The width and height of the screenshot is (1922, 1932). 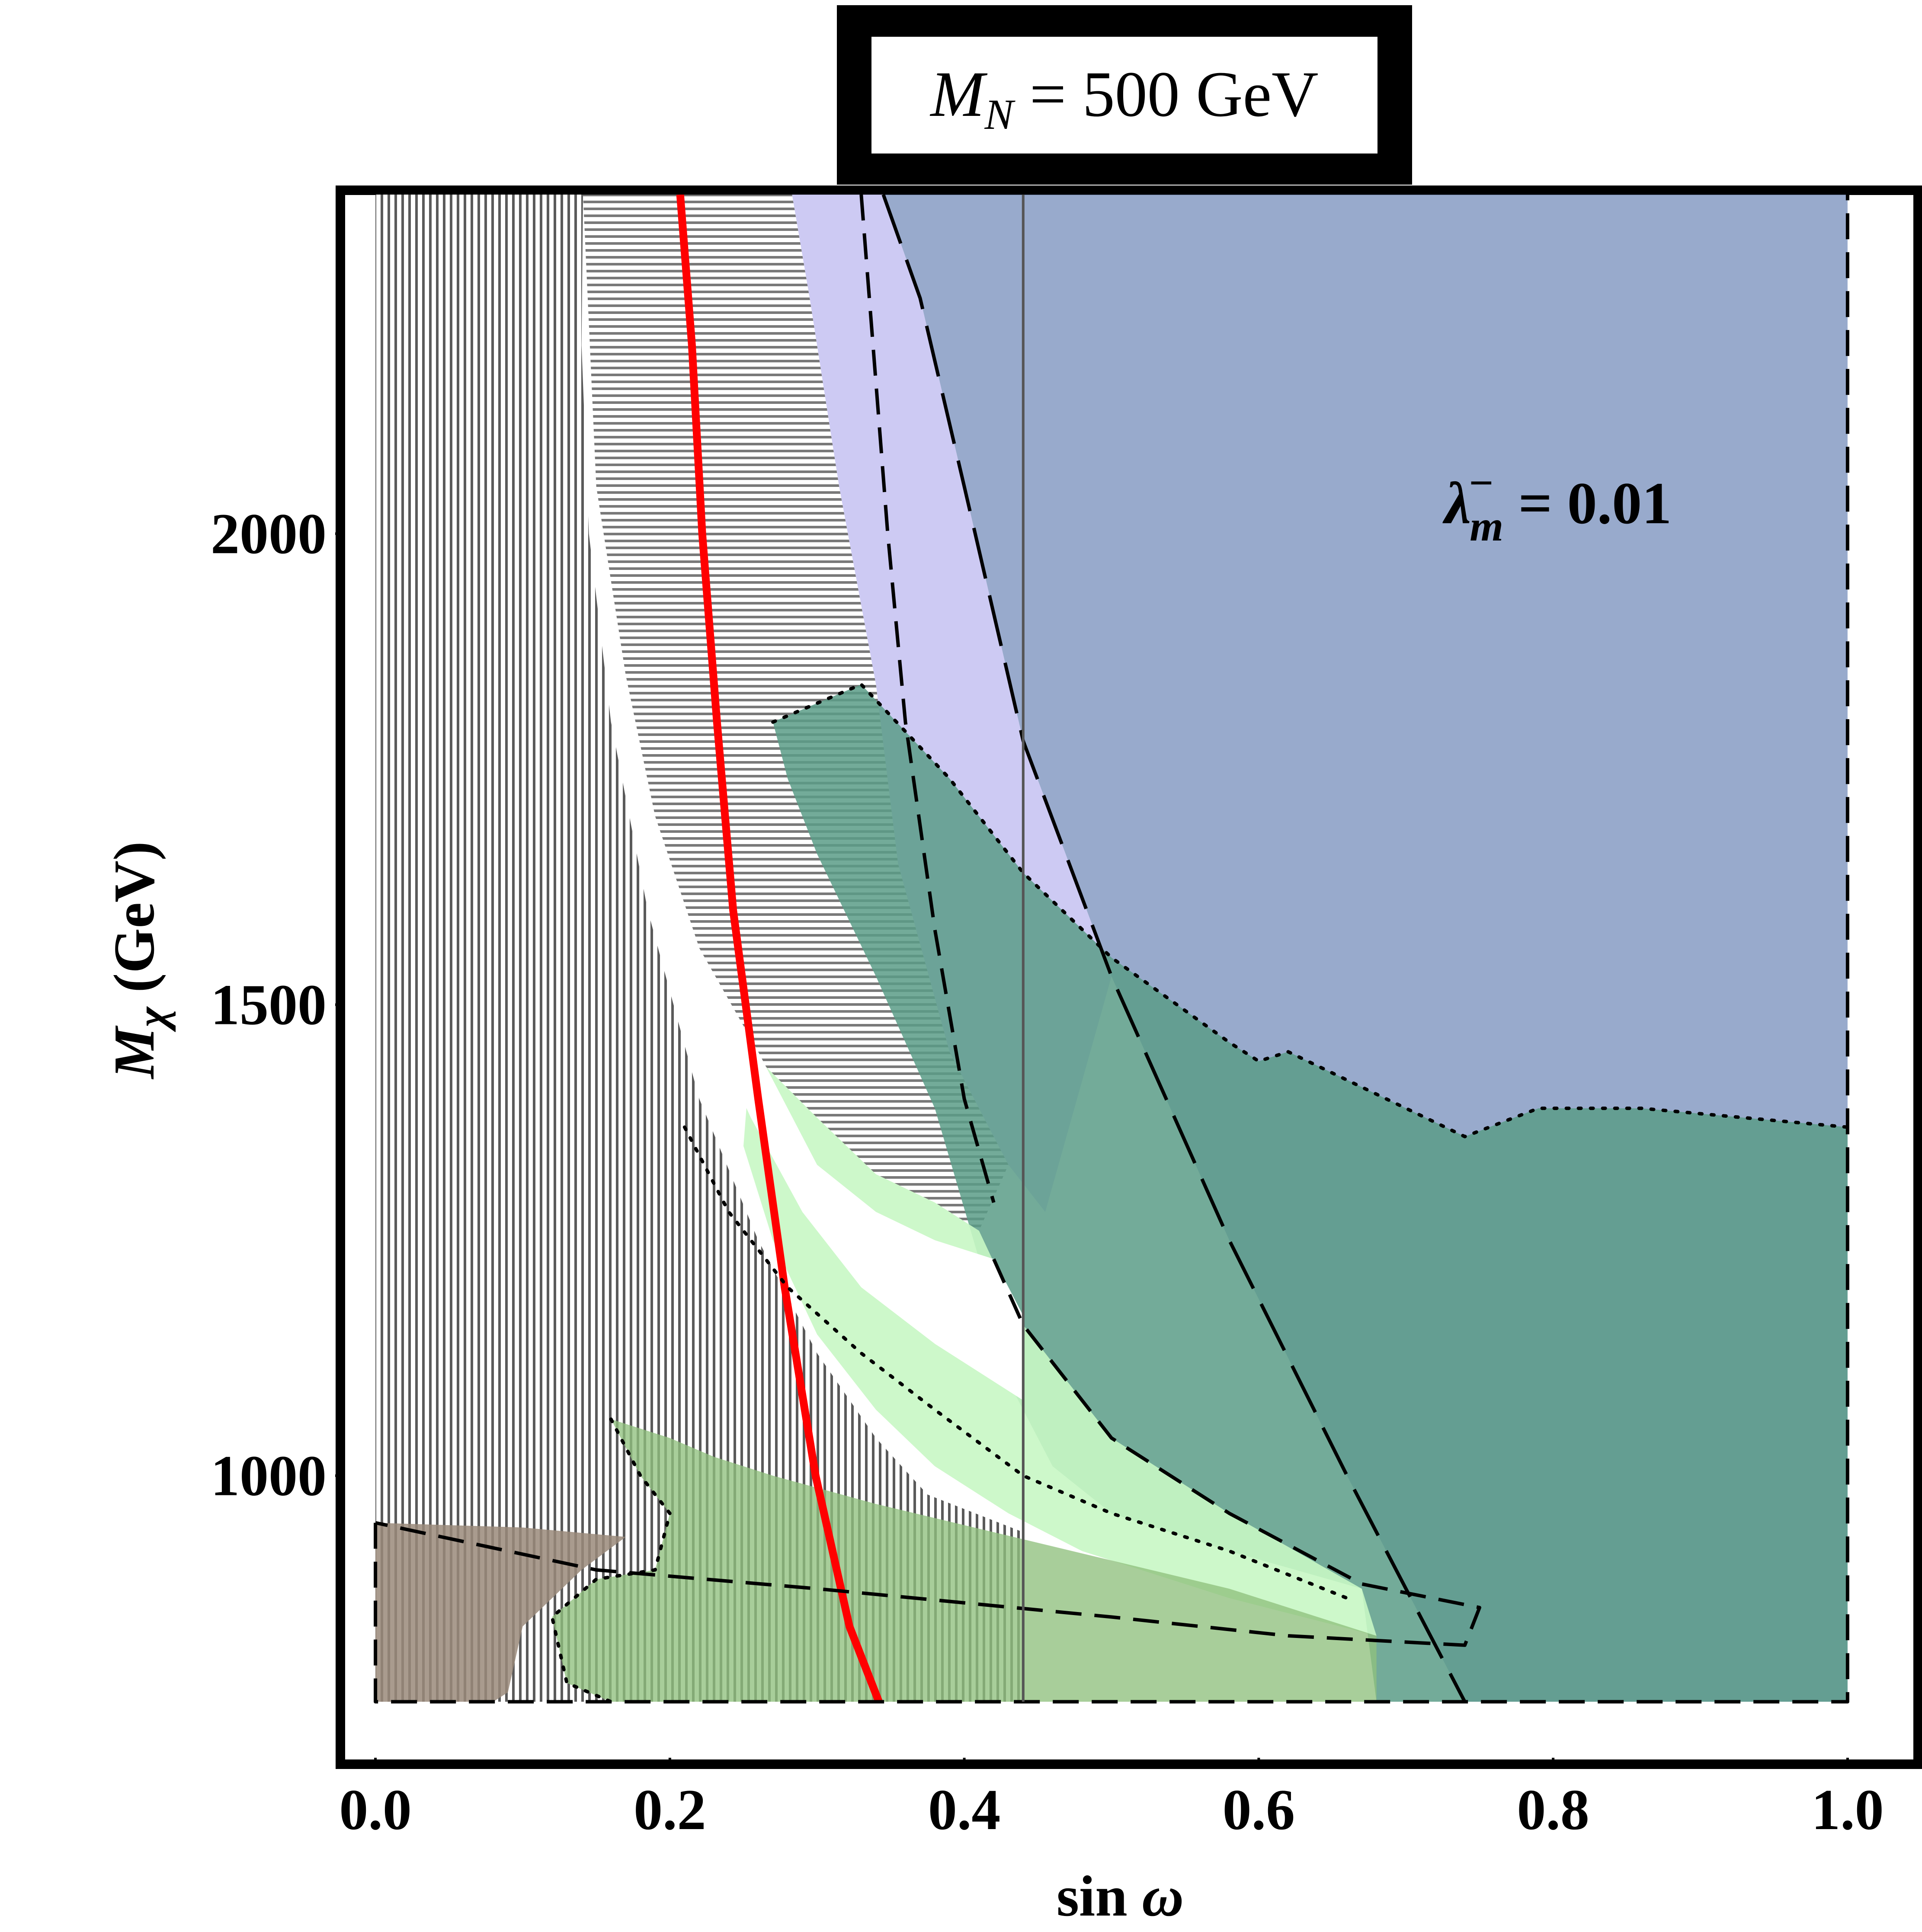 What do you see at coordinates (839, 1108) in the screenshot?
I see `region-white-gap` at bounding box center [839, 1108].